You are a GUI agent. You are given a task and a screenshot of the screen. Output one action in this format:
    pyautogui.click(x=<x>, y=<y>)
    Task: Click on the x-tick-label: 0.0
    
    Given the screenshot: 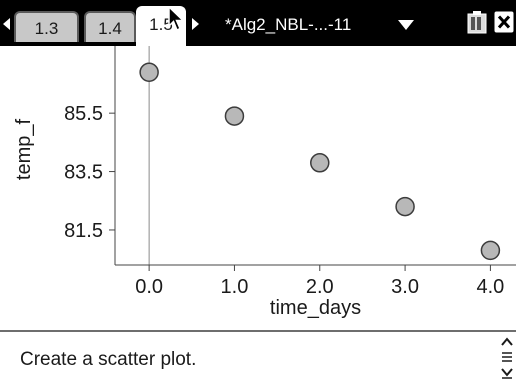 What is the action you would take?
    pyautogui.click(x=149, y=287)
    